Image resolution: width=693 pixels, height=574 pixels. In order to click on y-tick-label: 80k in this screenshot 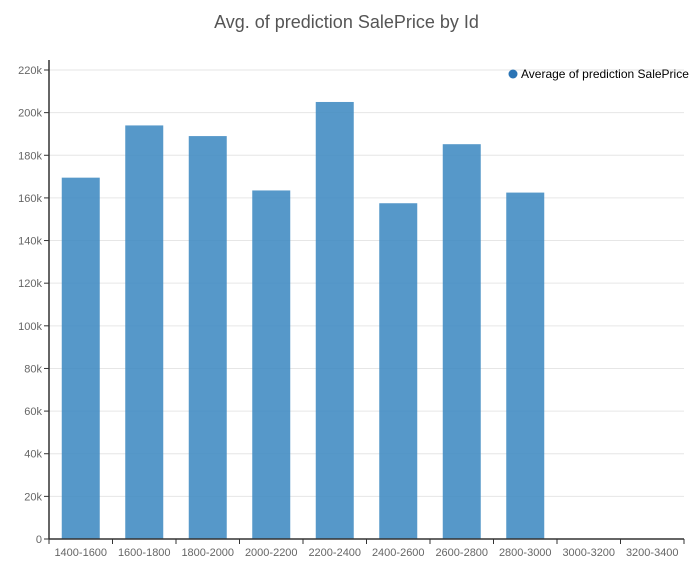, I will do `click(33, 369)`.